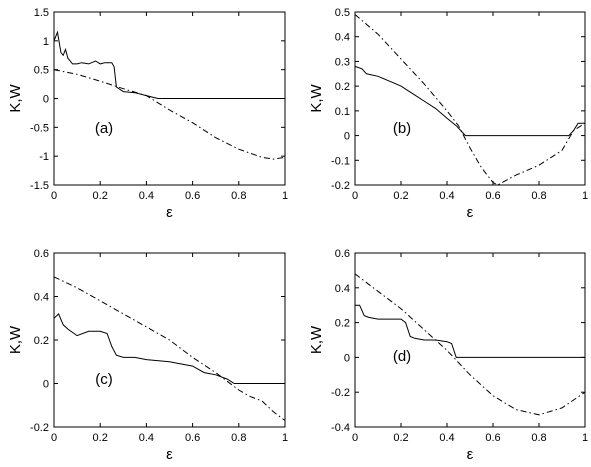  What do you see at coordinates (44, 157) in the screenshot?
I see `y-tick-label: -1` at bounding box center [44, 157].